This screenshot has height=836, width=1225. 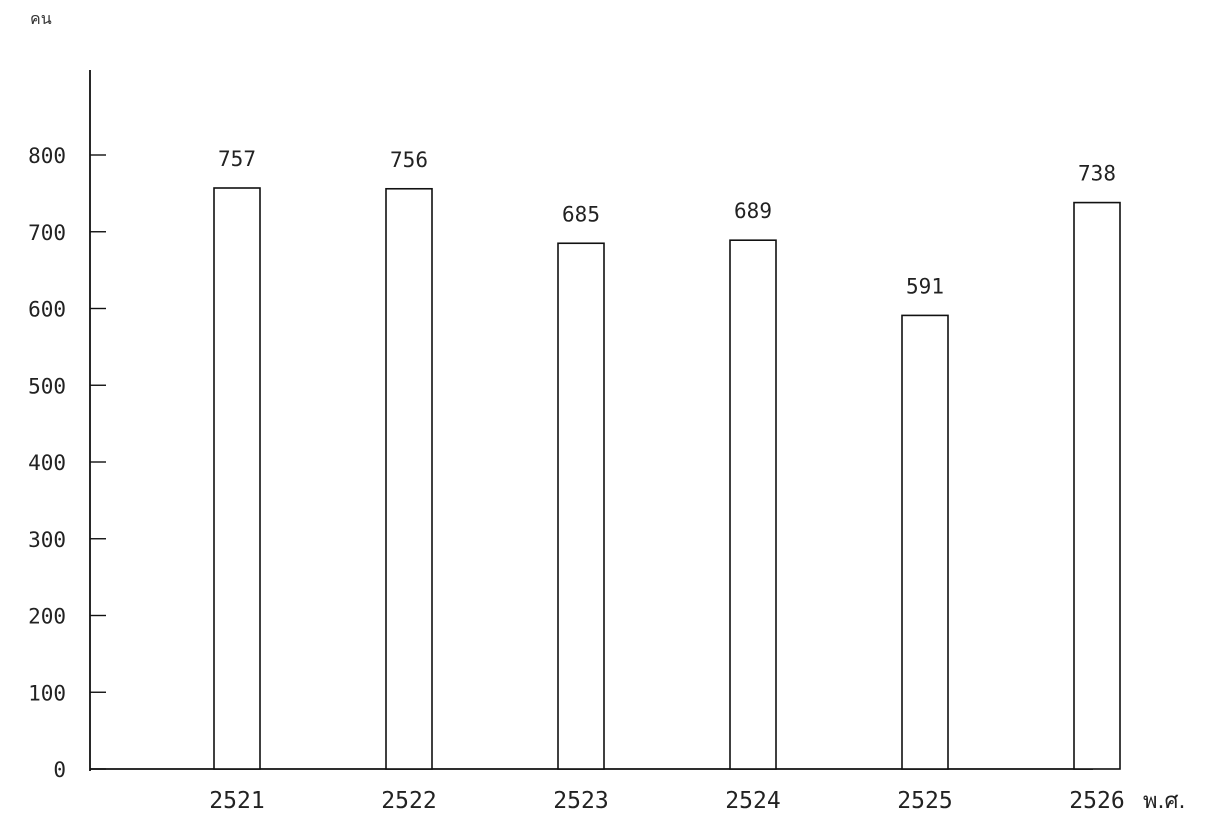 I want to click on x-axis-unit: พ.ศ., so click(x=1164, y=801).